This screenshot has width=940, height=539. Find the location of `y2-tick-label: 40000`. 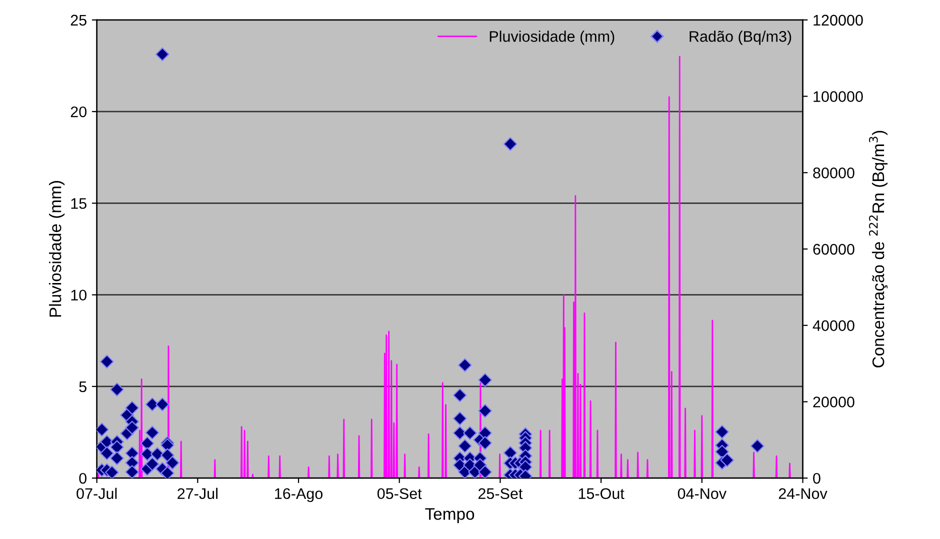

y2-tick-label: 40000 is located at coordinates (833, 326).